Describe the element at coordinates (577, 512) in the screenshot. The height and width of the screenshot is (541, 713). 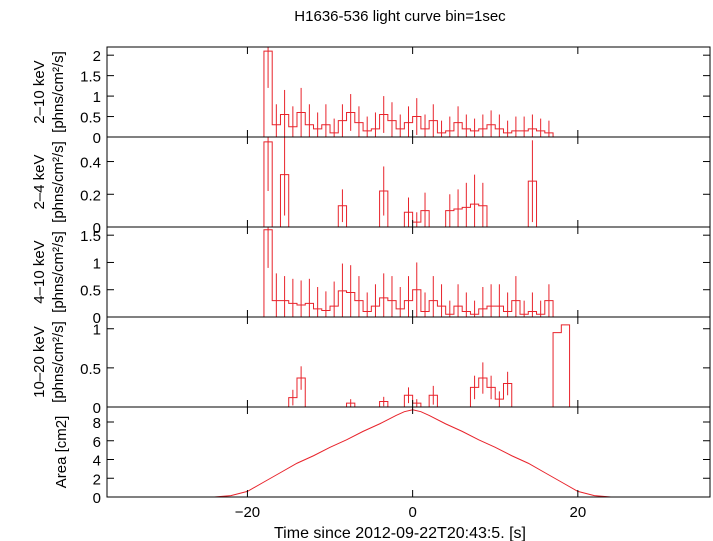
I see `x-tick-label: 20` at that location.